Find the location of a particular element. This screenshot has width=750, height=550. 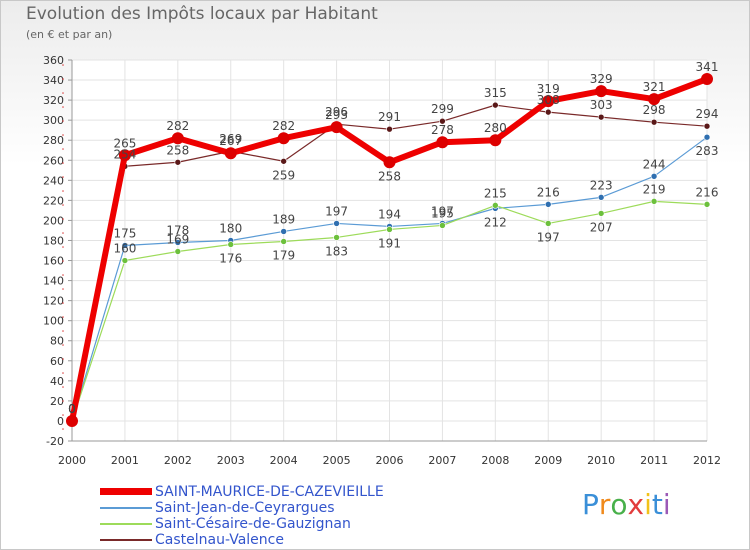

logo-letter: t is located at coordinates (657, 504).